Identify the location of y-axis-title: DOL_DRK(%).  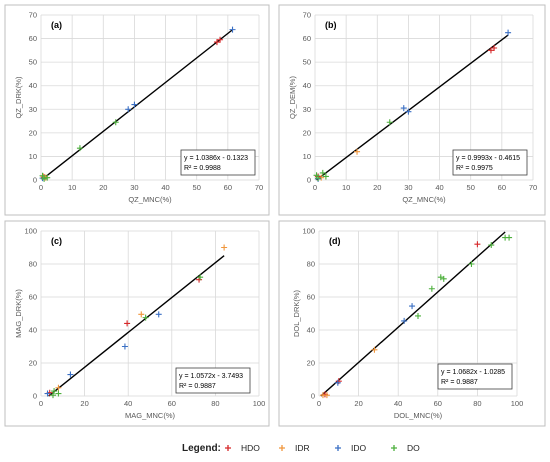
(296, 313).